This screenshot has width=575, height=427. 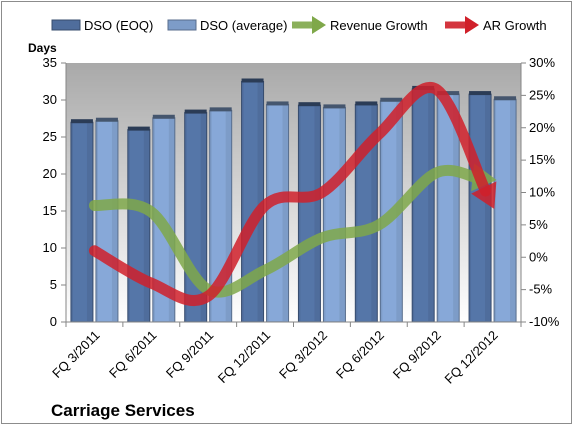 What do you see at coordinates (189, 354) in the screenshot?
I see `x-tick-label: FQ 9/2011` at bounding box center [189, 354].